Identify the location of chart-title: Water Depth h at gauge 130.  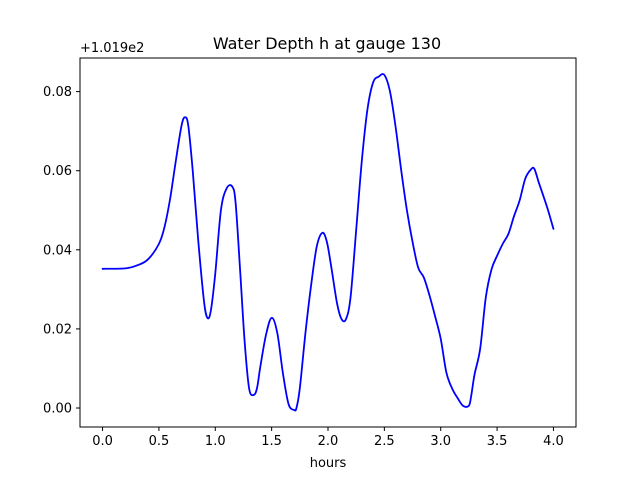
(327, 43).